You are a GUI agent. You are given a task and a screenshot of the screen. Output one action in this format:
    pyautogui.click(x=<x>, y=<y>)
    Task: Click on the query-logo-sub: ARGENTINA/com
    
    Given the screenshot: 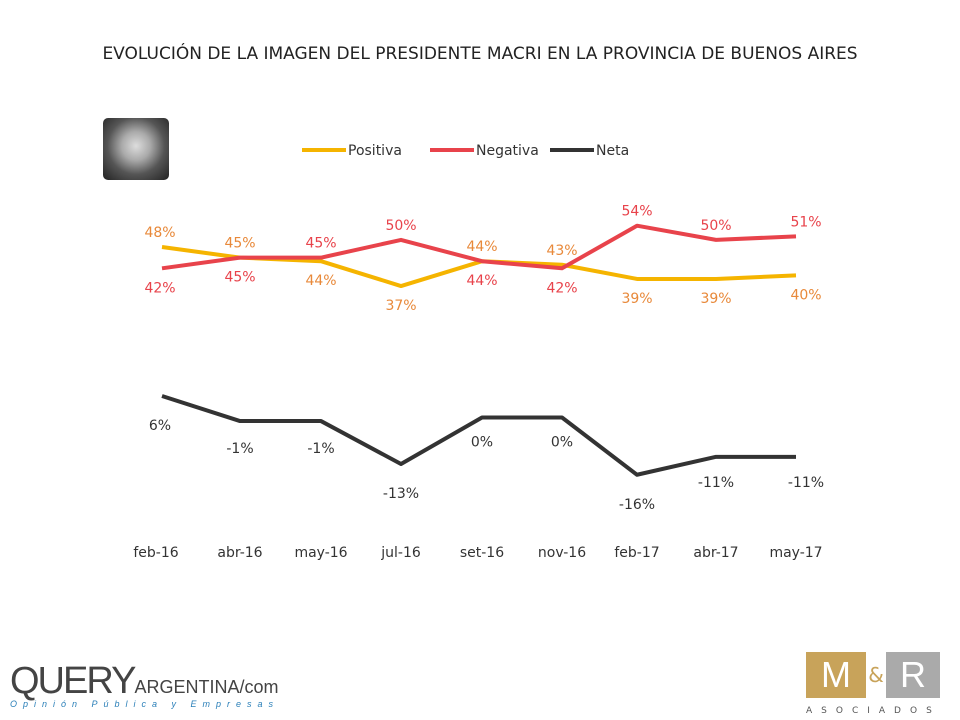 What is the action you would take?
    pyautogui.click(x=206, y=687)
    